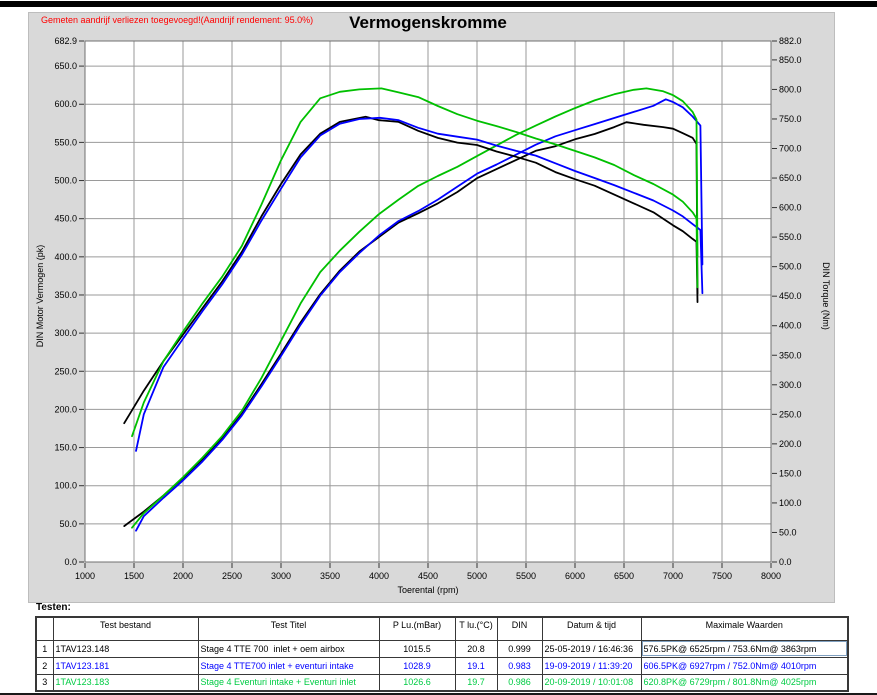 Image resolution: width=877 pixels, height=695 pixels. I want to click on left-tick-label: 500.0, so click(65, 181).